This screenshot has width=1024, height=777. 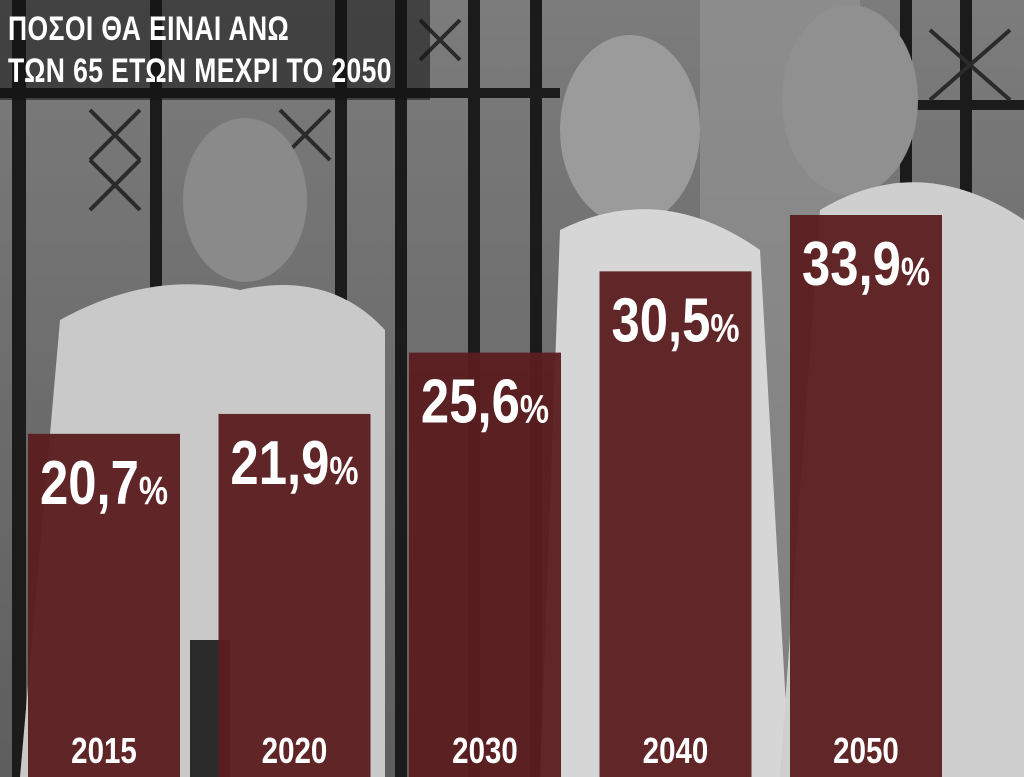 What do you see at coordinates (295, 750) in the screenshot?
I see `category-label-2020: 2020` at bounding box center [295, 750].